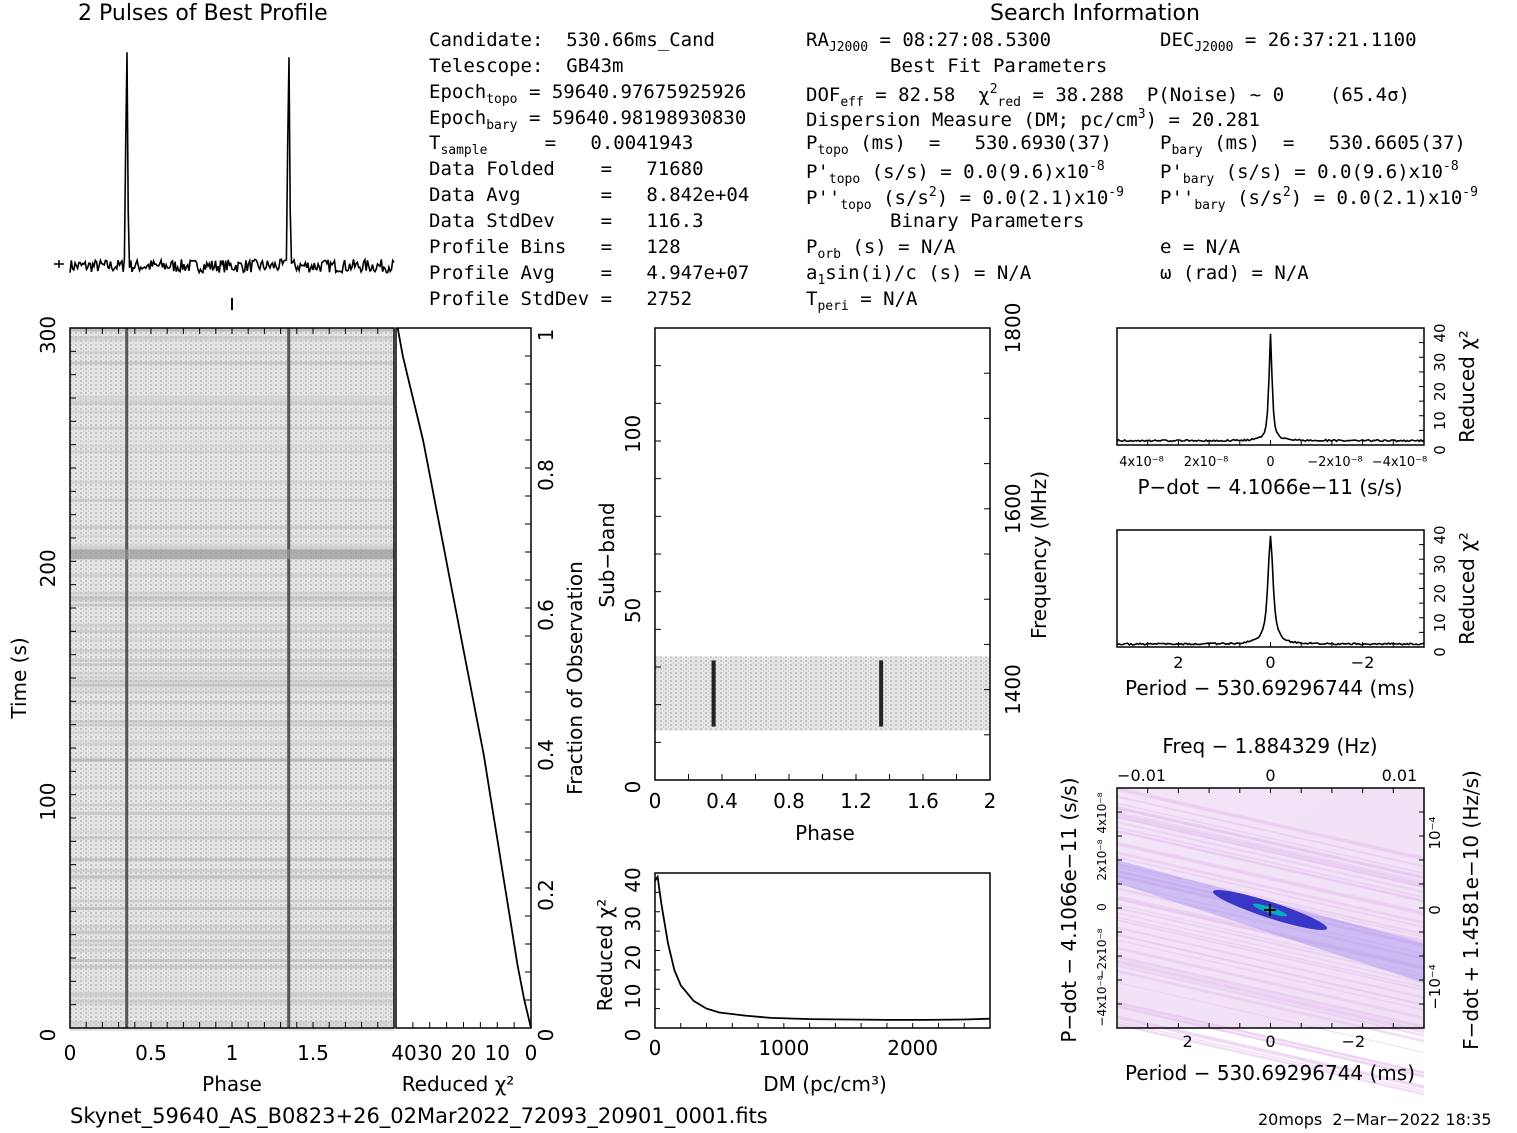 This screenshot has width=1517, height=1133. I want to click on chi2-dm-line, so click(822, 947).